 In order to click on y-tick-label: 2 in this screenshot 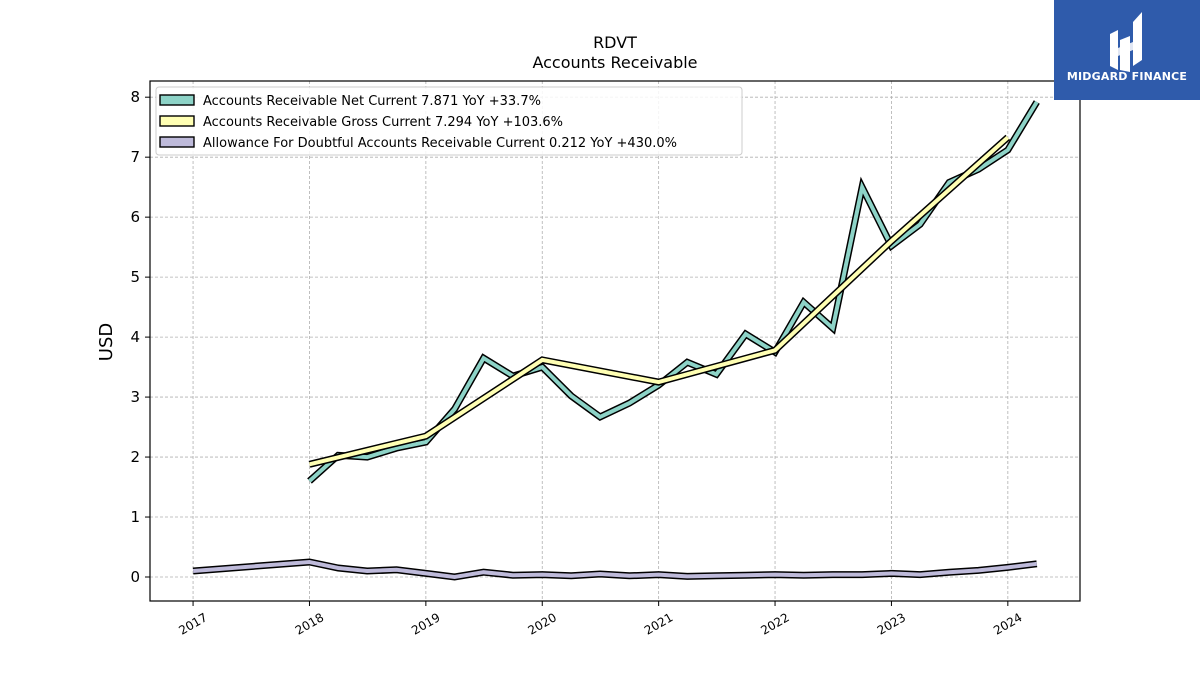, I will do `click(135, 457)`.